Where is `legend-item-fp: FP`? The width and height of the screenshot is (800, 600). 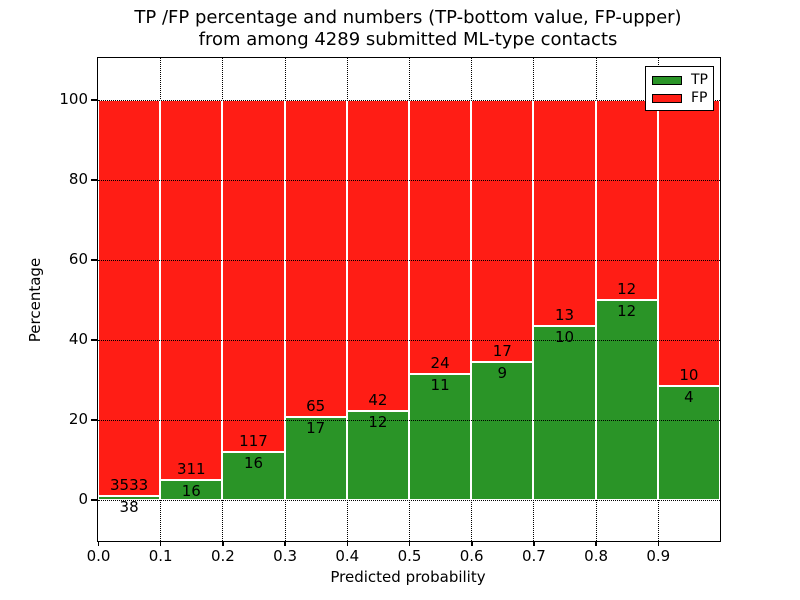 legend-item-fp: FP is located at coordinates (680, 98).